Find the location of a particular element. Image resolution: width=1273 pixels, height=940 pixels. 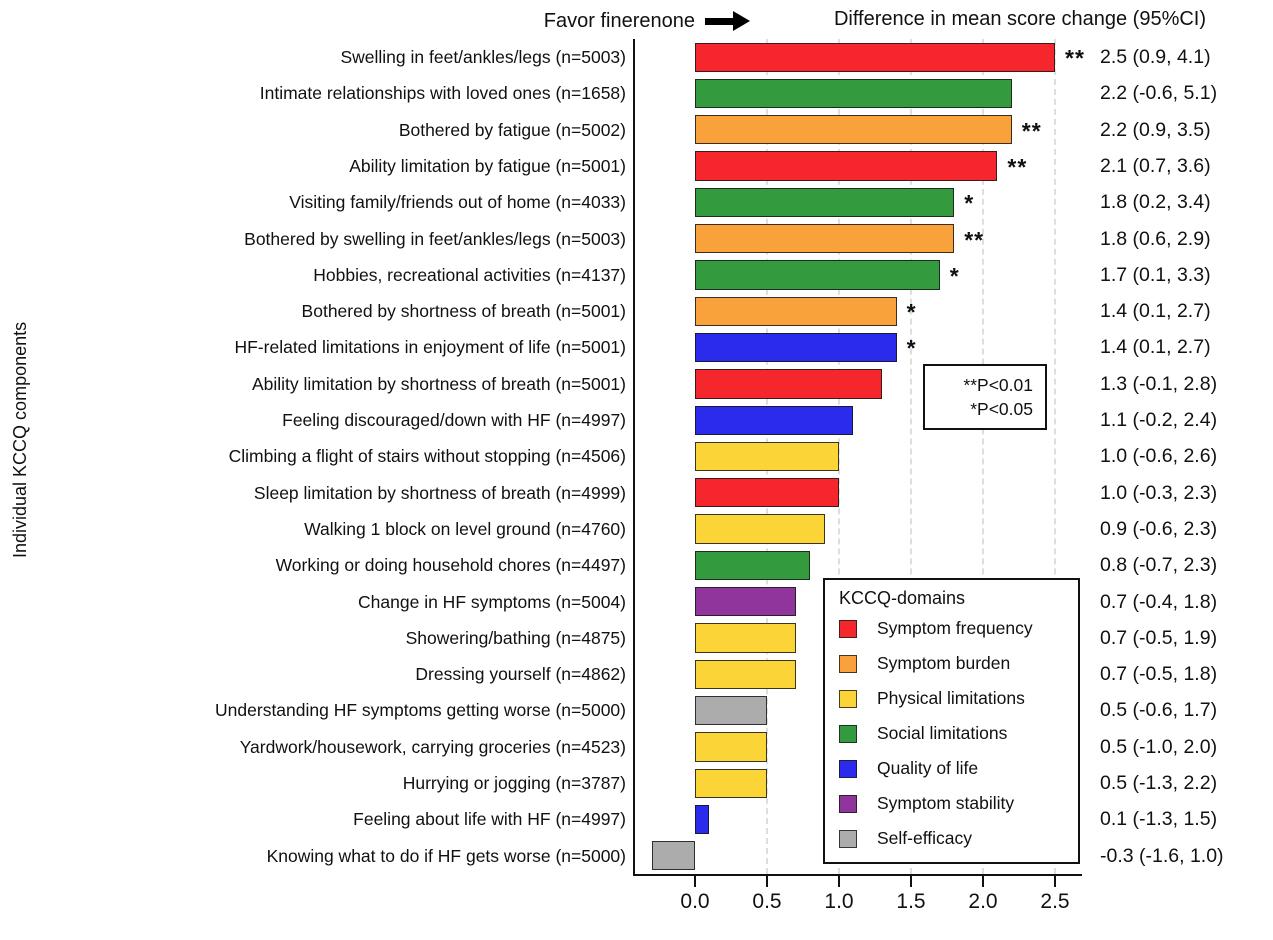

favor-direction-note: Favor finerenone is located at coordinates (585, 21).